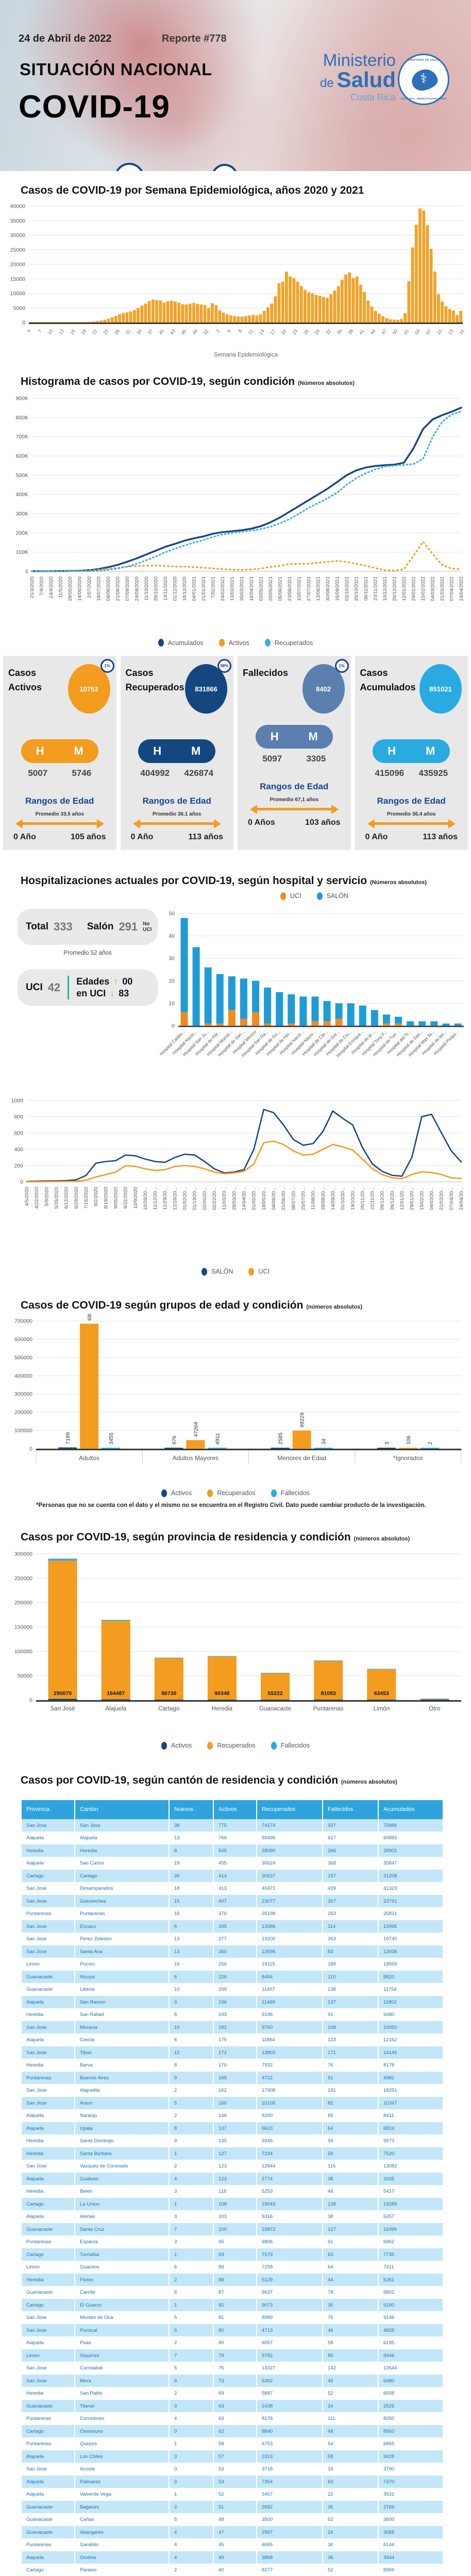  I want to click on legend-item-salón: SALÓN, so click(332, 896).